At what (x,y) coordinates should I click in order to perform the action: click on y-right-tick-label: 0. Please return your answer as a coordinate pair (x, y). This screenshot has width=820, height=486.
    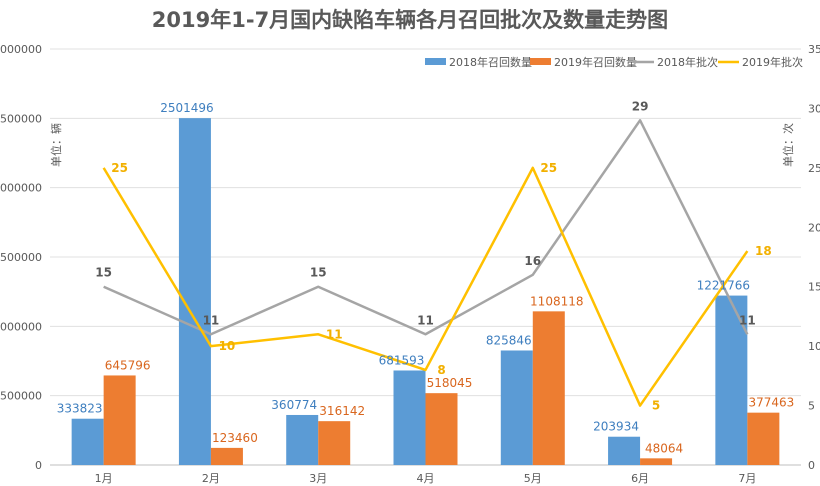
    Looking at the image, I should click on (811, 465).